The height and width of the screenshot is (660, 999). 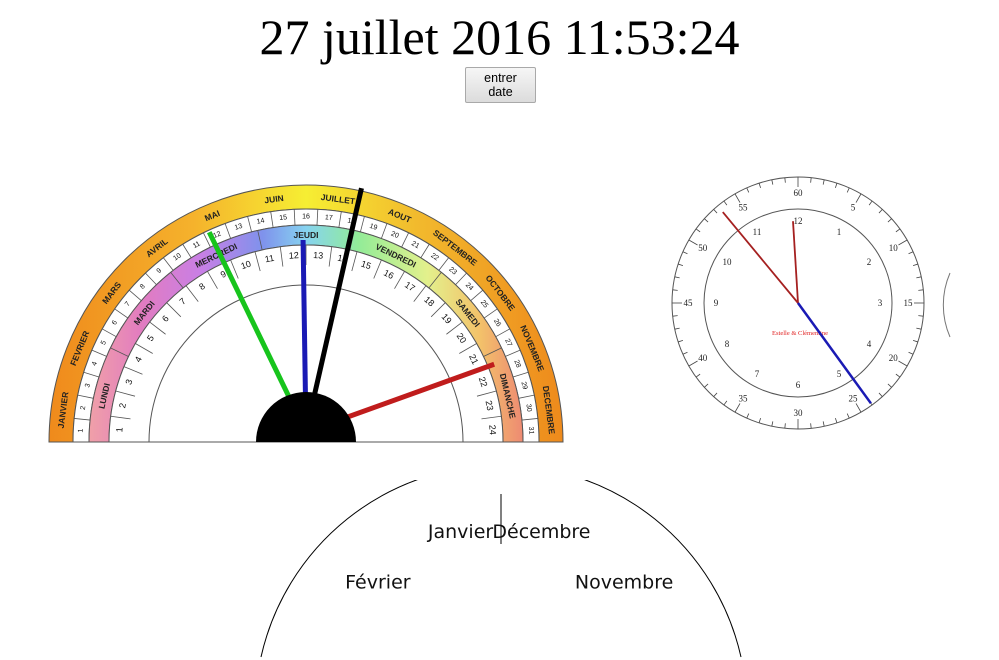 I want to click on hour-number: 3, so click(x=128, y=382).